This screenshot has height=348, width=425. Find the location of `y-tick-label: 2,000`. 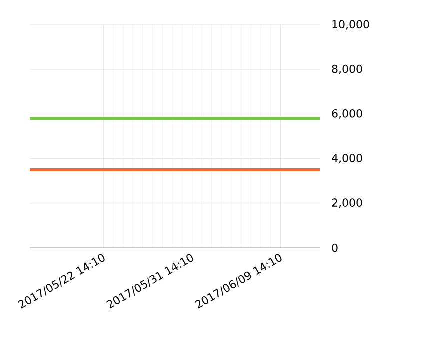

y-tick-label: 2,000 is located at coordinates (347, 203).